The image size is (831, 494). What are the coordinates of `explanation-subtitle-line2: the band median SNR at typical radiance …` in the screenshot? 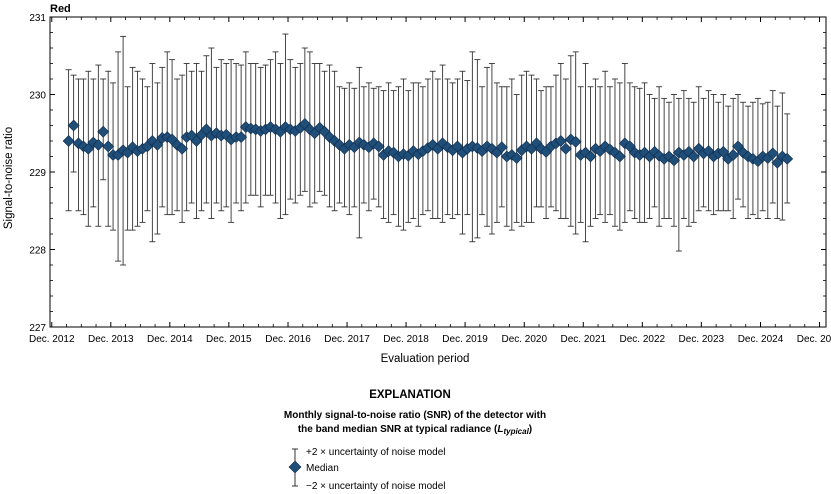 It's located at (415, 430).